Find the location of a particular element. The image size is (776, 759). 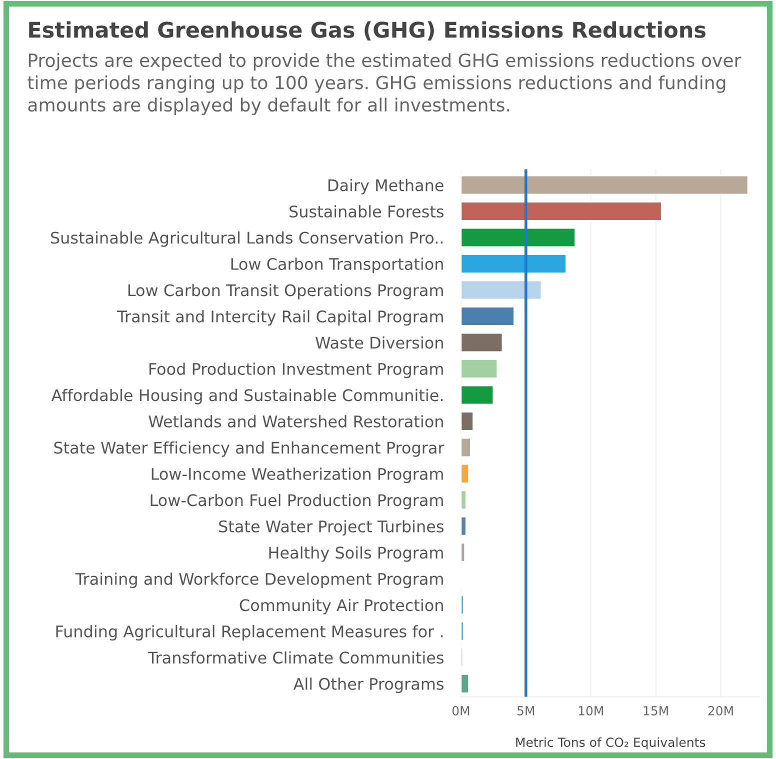

y-tick-label: Sustainable Agricultural Lands Conservation Pro.. is located at coordinates (246, 239).